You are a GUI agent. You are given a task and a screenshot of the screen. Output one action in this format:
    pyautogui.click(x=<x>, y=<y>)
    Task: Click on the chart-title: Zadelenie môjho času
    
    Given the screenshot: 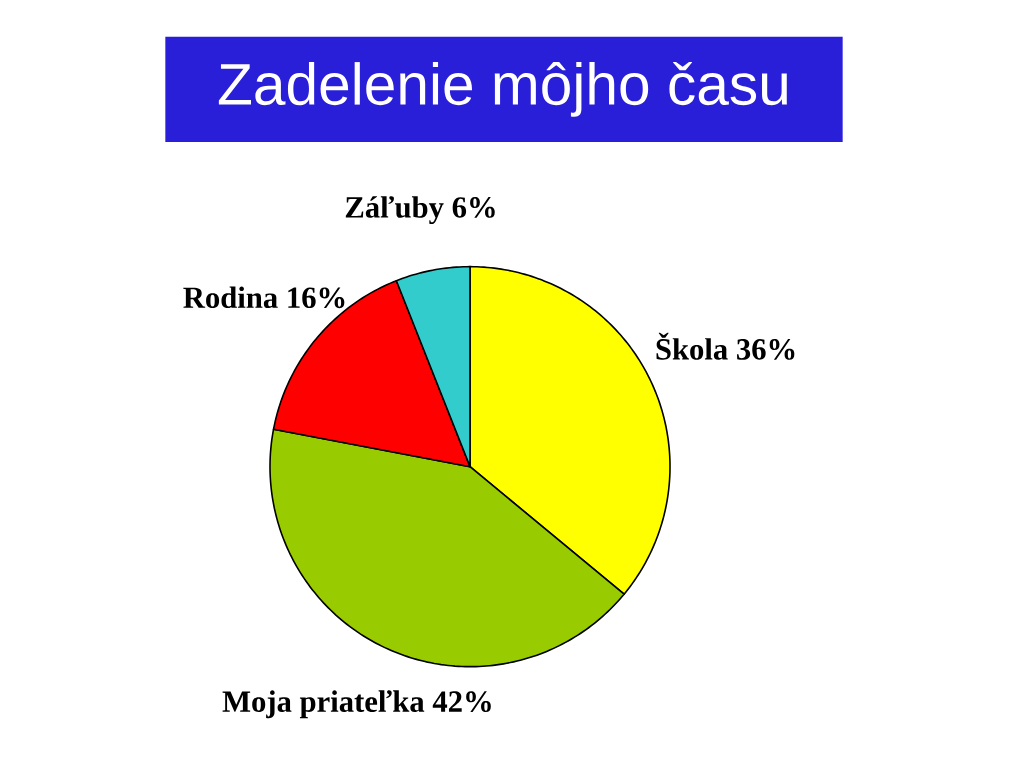 What is the action you would take?
    pyautogui.click(x=502, y=89)
    